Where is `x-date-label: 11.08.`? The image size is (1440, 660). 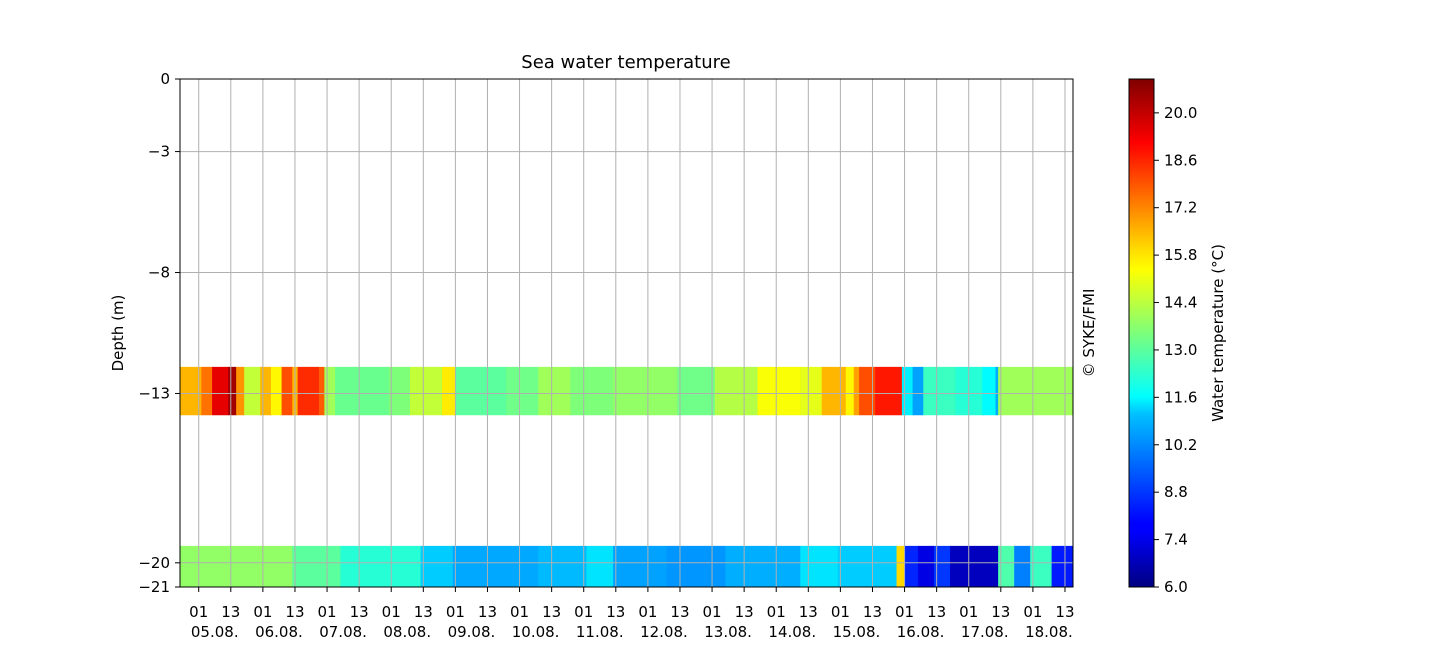 x-date-label: 11.08. is located at coordinates (600, 632).